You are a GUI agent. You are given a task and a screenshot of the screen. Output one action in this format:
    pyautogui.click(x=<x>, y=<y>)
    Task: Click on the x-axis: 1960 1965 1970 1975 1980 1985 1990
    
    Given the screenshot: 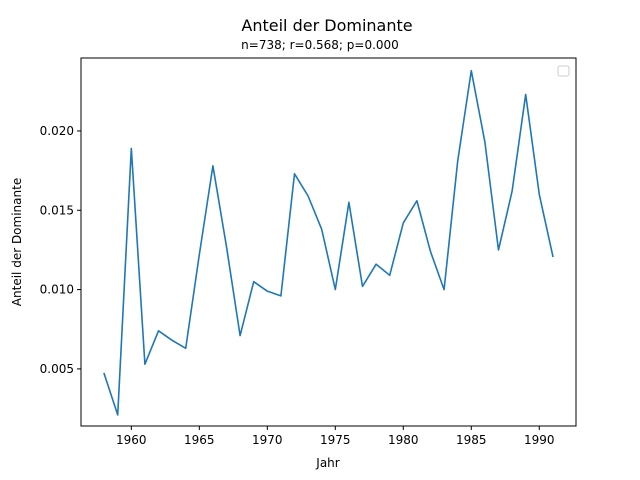 What is the action you would take?
    pyautogui.click(x=335, y=436)
    